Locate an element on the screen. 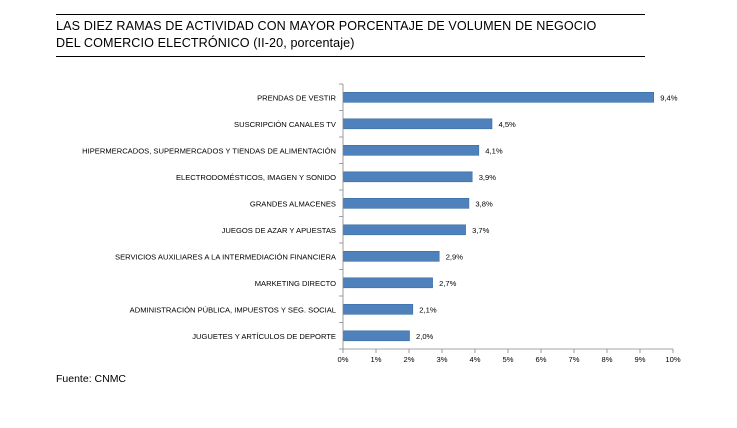 The width and height of the screenshot is (737, 428). value-label-3: 4,1% is located at coordinates (494, 150).